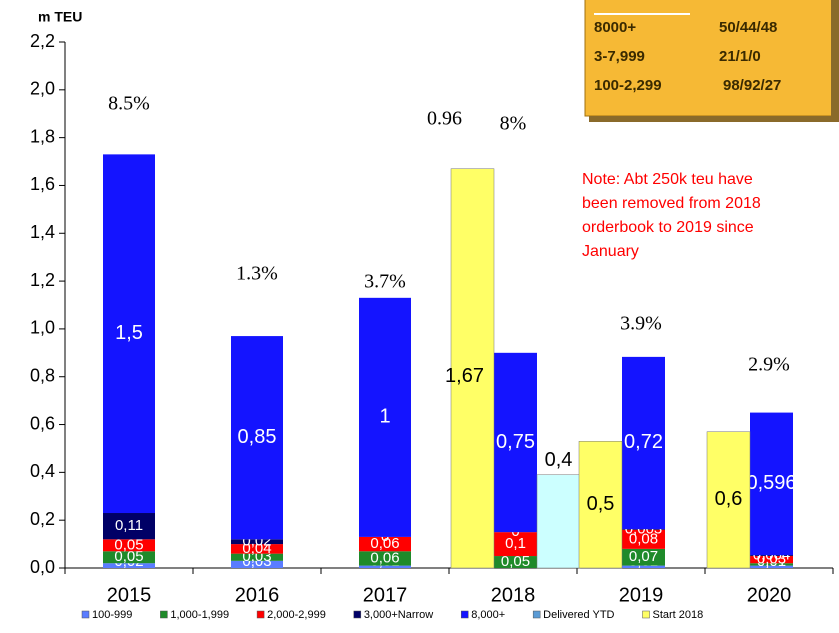  I want to click on legend-label: 2,000-2,999, so click(296, 615).